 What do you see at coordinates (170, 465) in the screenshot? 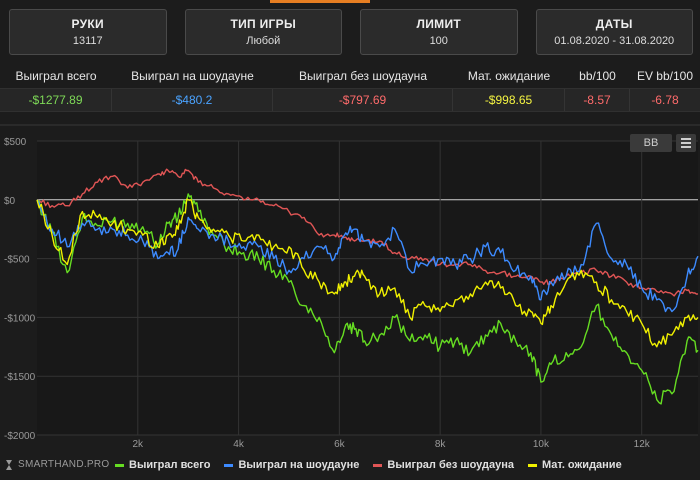
I see `legend-label-0: Выиграл всего` at bounding box center [170, 465].